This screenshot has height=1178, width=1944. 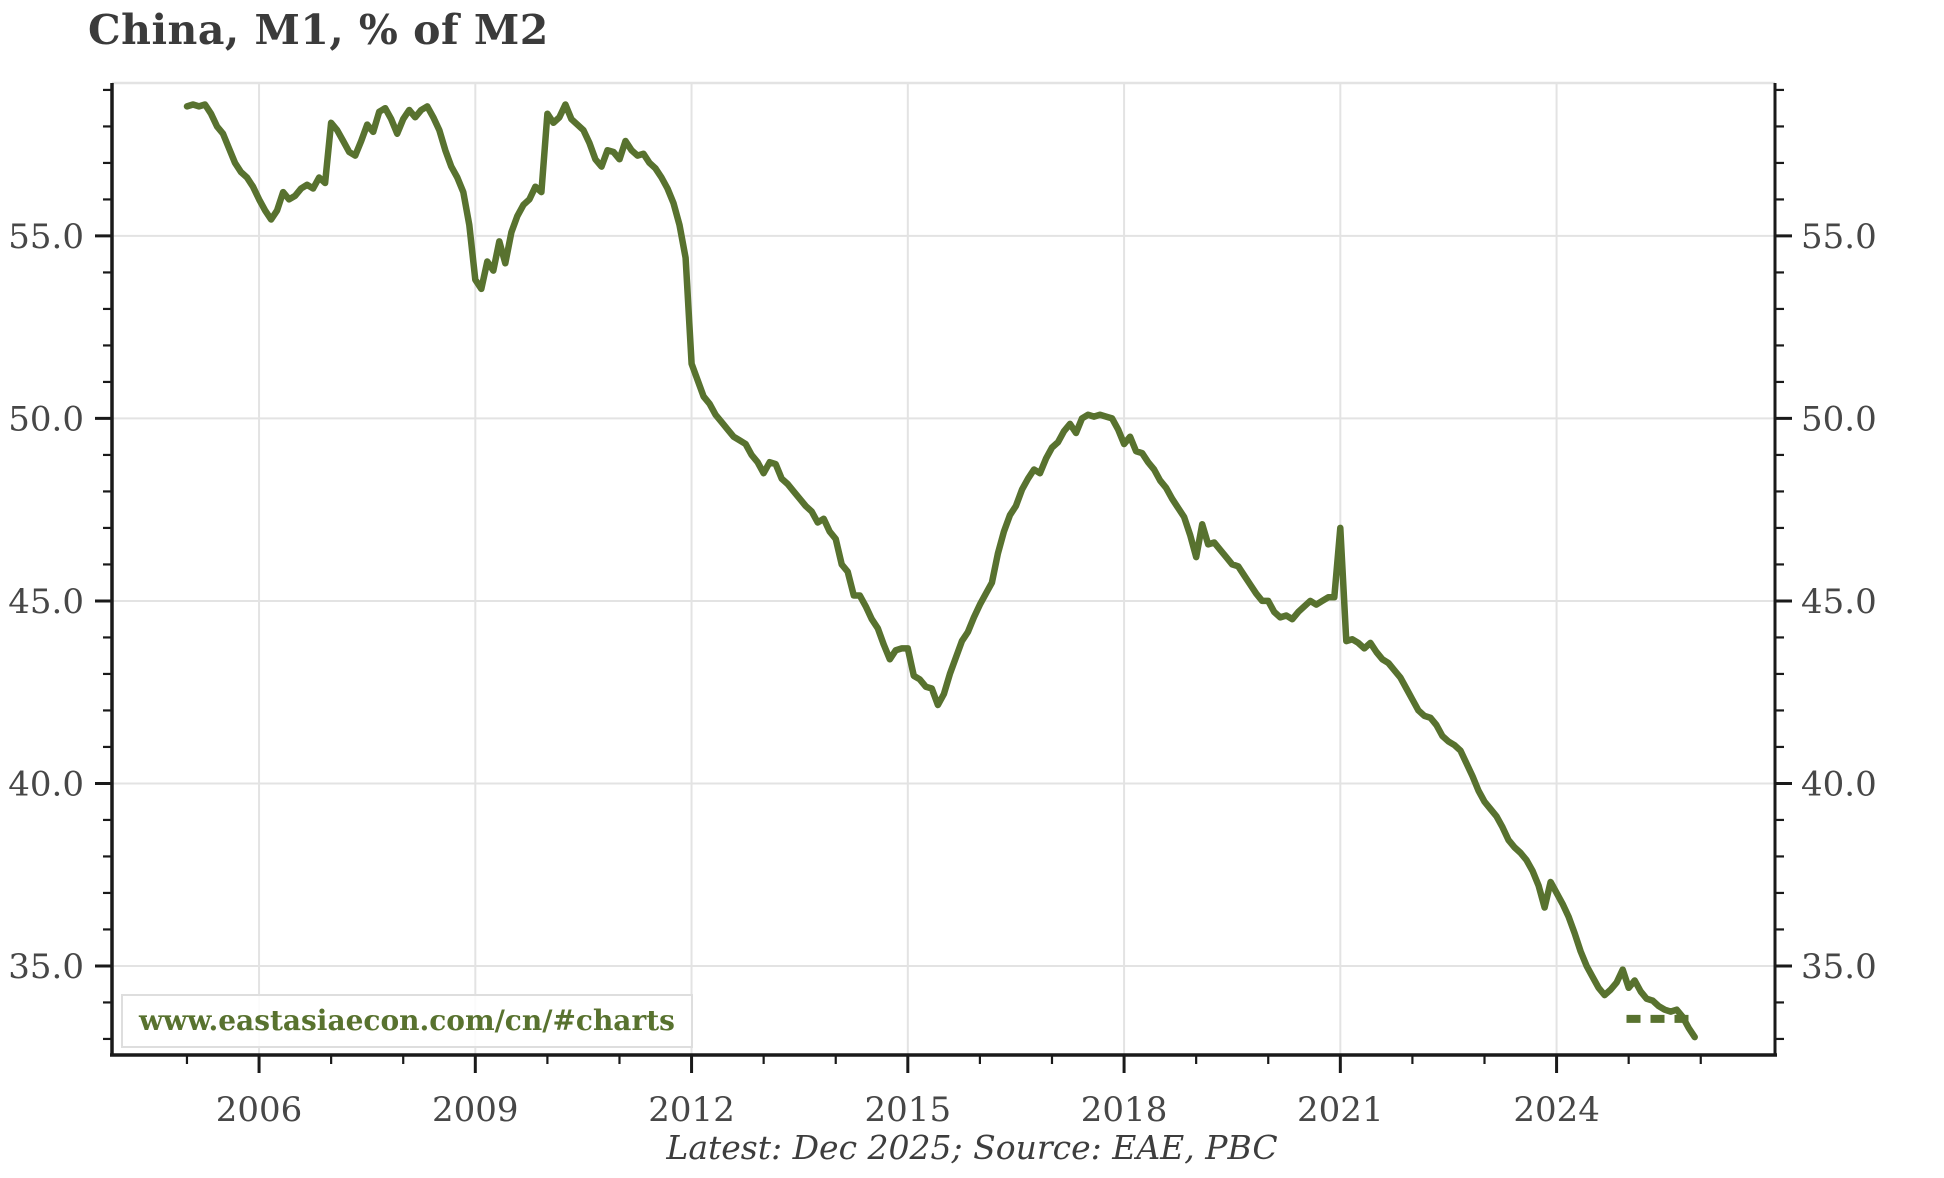 I want to click on x-axis-label: 2012, so click(x=691, y=1110).